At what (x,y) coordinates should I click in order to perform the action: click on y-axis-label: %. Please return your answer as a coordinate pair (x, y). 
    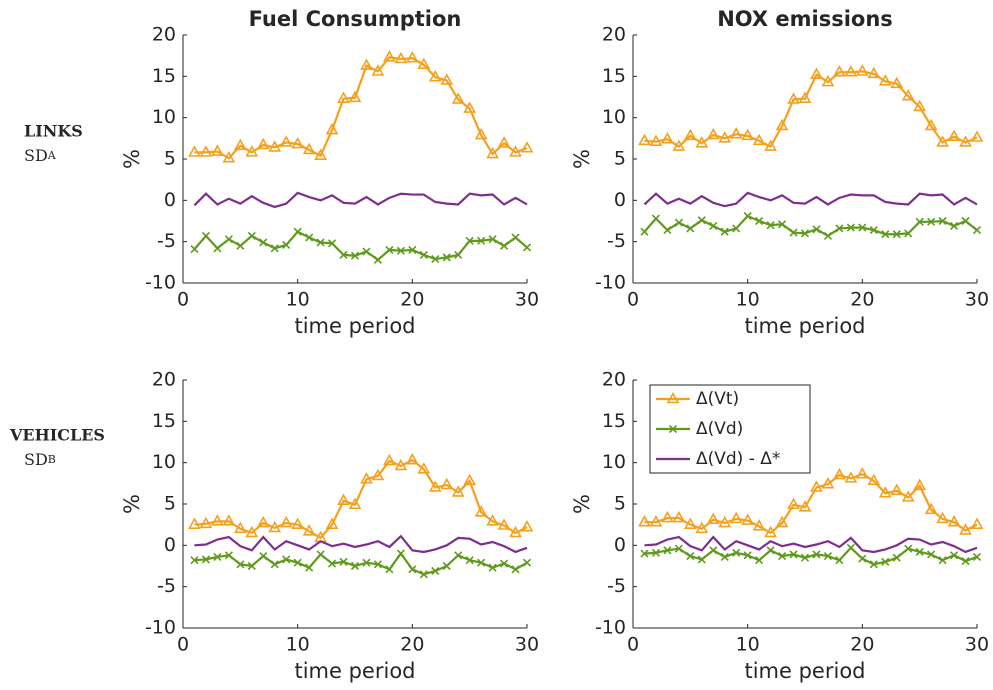
    Looking at the image, I should click on (582, 159).